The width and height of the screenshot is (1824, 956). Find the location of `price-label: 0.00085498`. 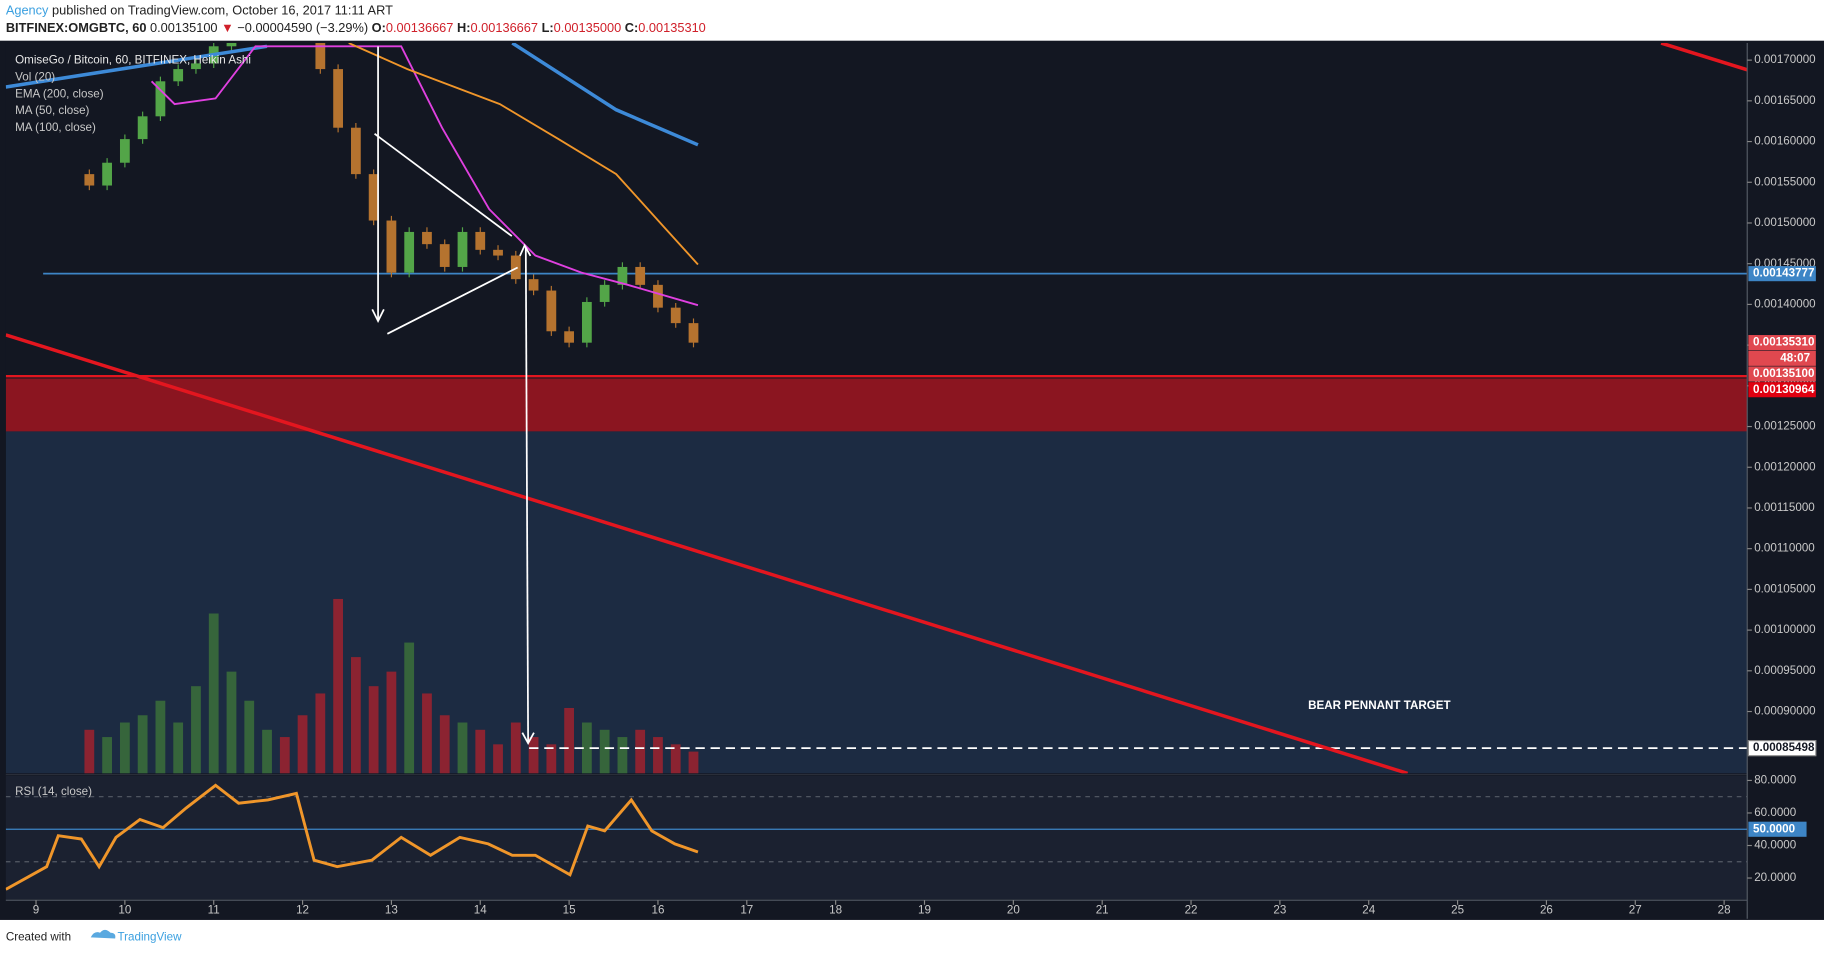

price-label: 0.00085498 is located at coordinates (1784, 747).